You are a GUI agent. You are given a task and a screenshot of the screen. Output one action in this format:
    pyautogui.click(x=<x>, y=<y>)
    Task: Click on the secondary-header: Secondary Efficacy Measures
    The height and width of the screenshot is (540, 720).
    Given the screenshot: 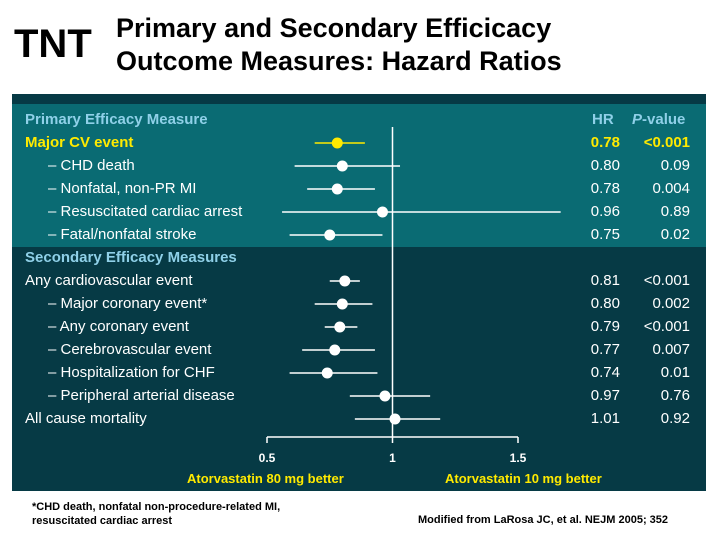 What is the action you would take?
    pyautogui.click(x=131, y=257)
    